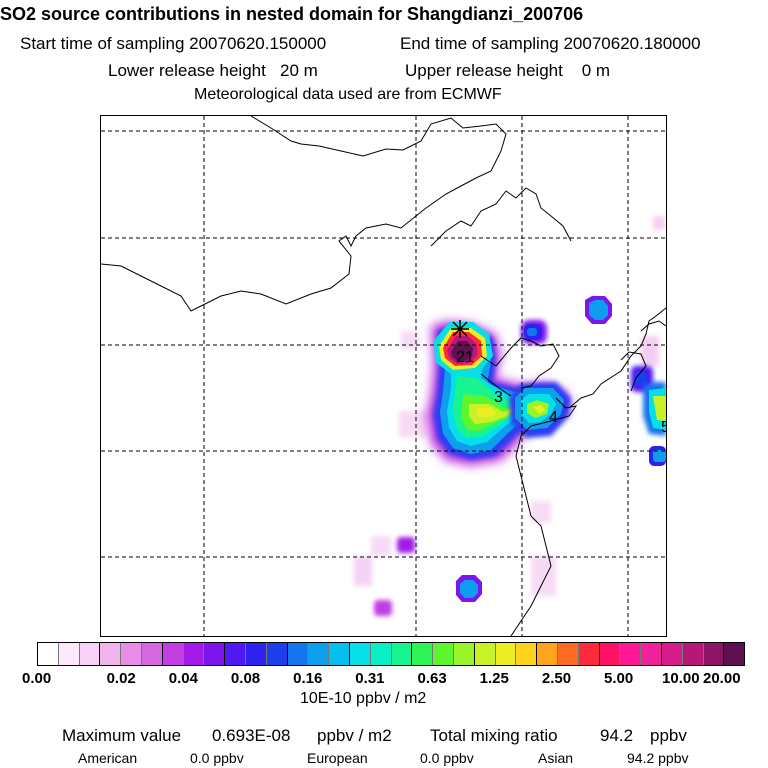 The image size is (768, 768). What do you see at coordinates (460, 329) in the screenshot?
I see `star-icon` at bounding box center [460, 329].